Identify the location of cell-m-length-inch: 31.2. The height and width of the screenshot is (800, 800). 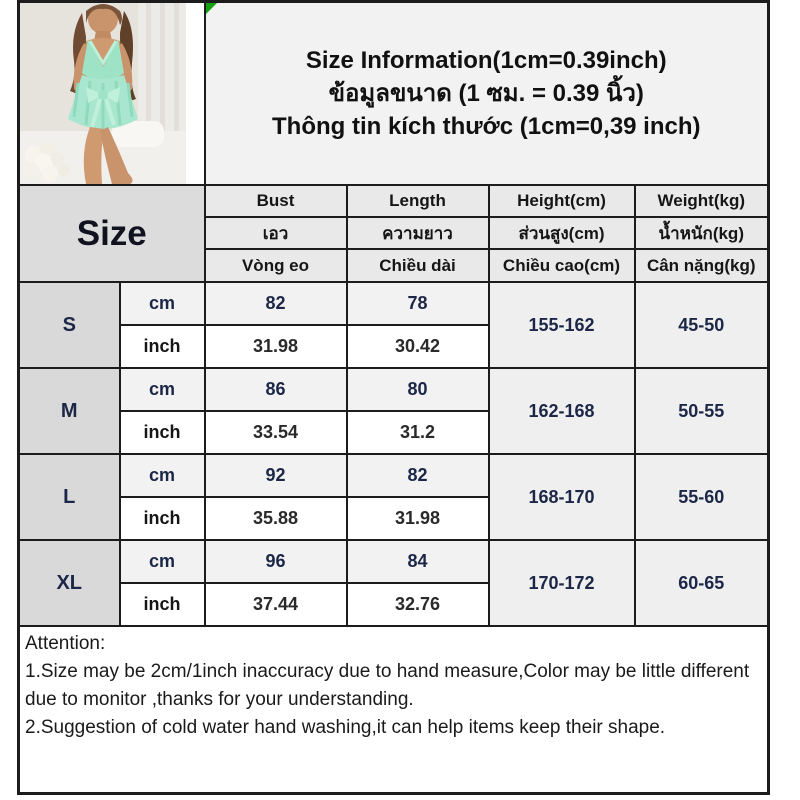
(417, 432).